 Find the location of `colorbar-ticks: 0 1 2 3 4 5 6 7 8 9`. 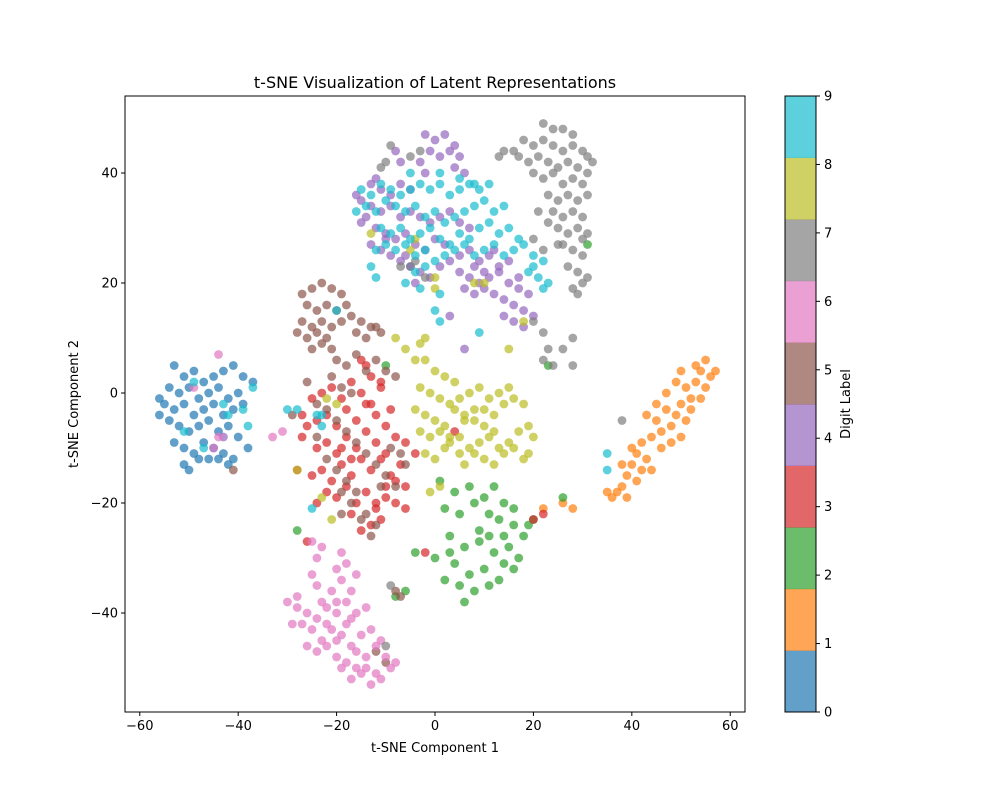

colorbar-ticks: 0 1 2 3 4 5 6 7 8 9 is located at coordinates (824, 405).